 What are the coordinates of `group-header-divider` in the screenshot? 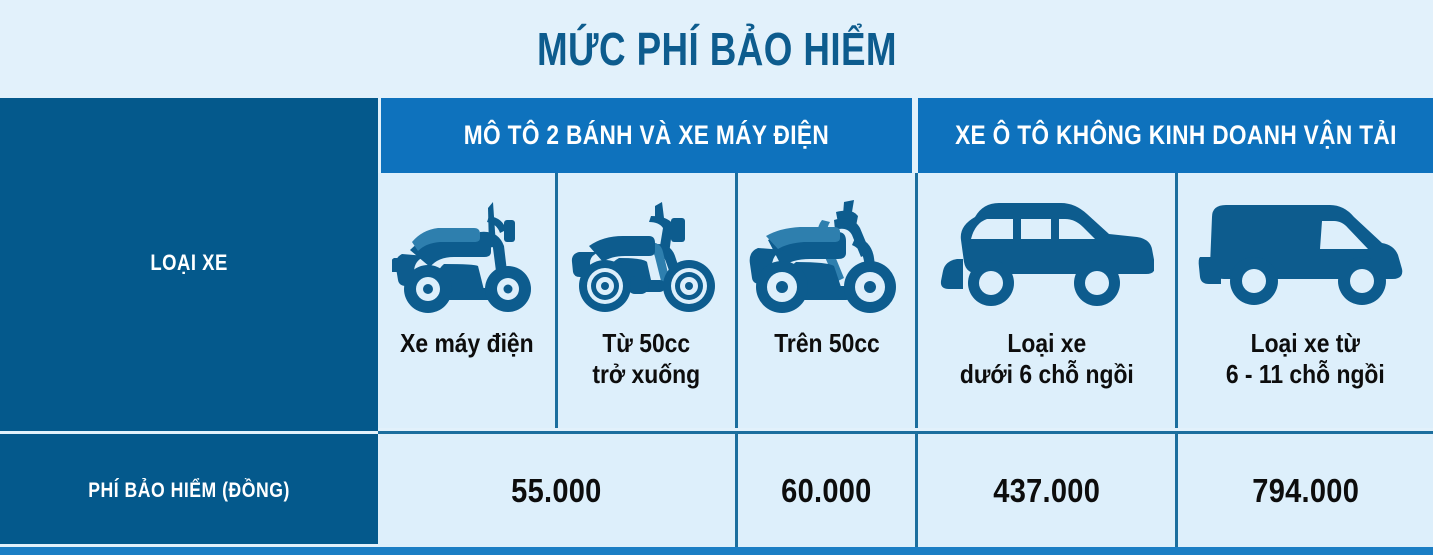 It's located at (913, 135).